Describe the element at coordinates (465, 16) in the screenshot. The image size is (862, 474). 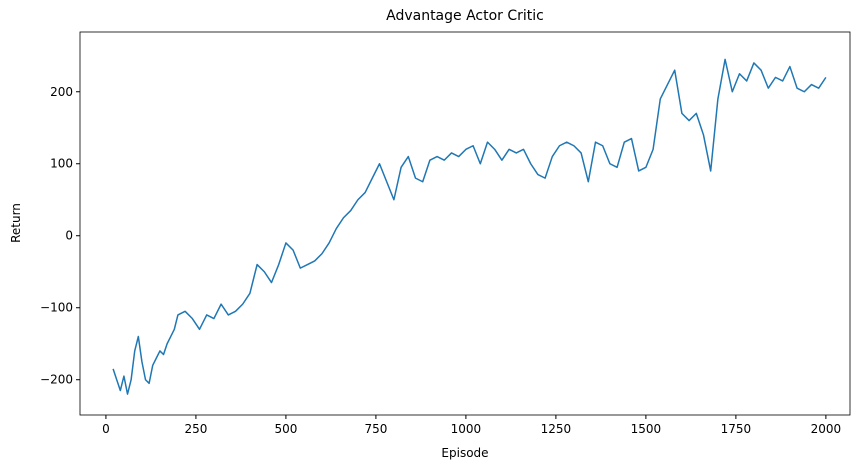
I see `chart-title: Advantage Actor Critic` at that location.